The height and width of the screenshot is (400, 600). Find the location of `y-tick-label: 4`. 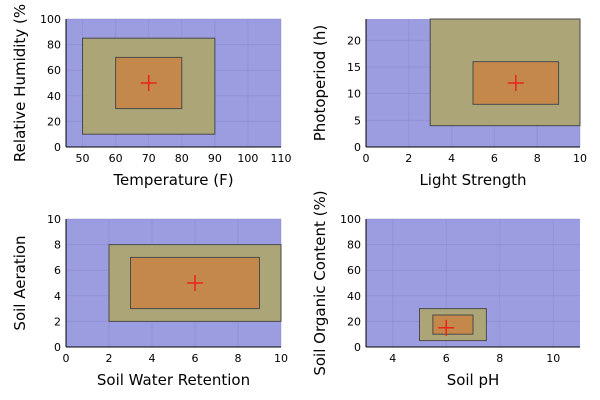

y-tick-label: 4 is located at coordinates (57, 296).